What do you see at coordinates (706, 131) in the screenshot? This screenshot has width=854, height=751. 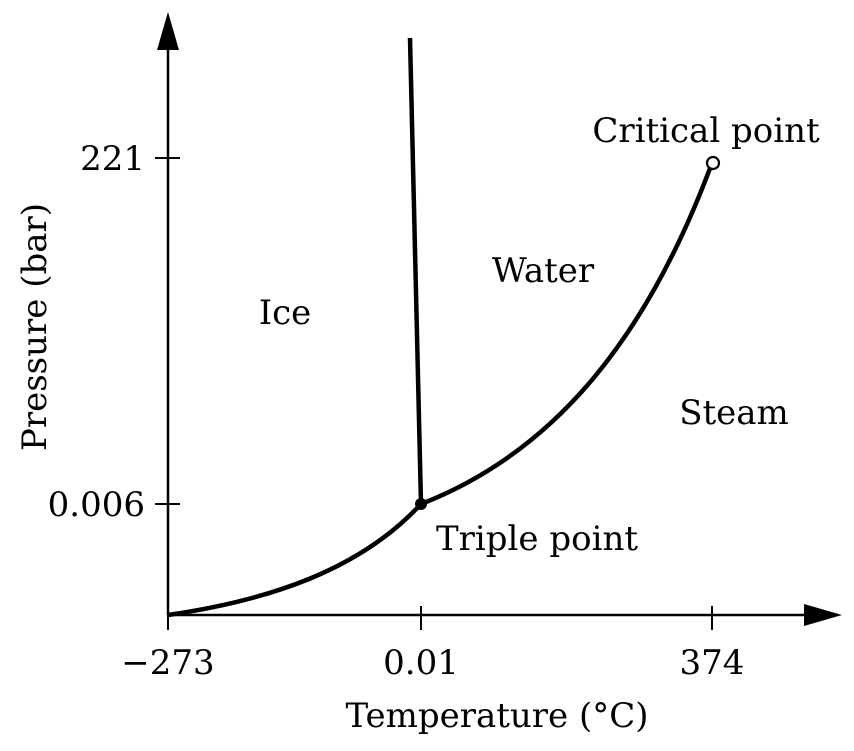 I see `critical-point-label: Critical point` at bounding box center [706, 131].